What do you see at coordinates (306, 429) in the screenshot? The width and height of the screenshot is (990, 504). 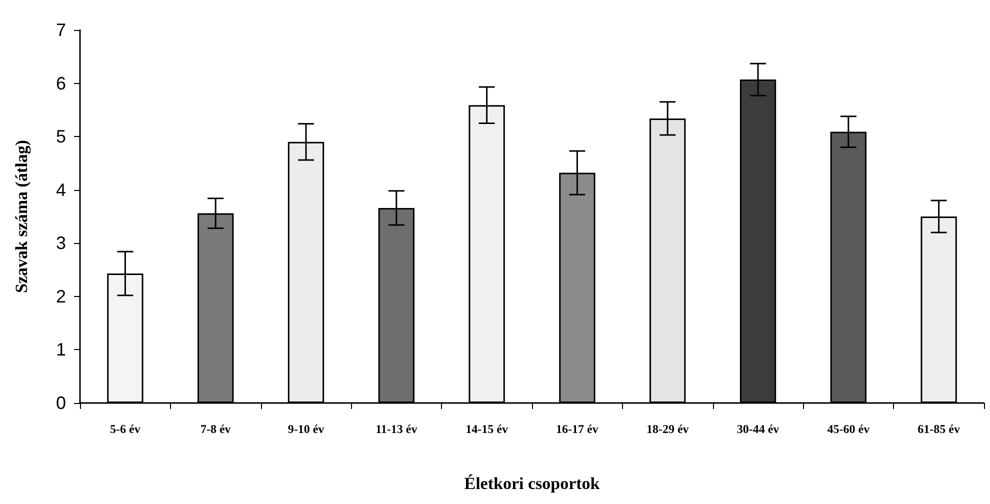 I see `x-tick-label: 9-10 év` at bounding box center [306, 429].